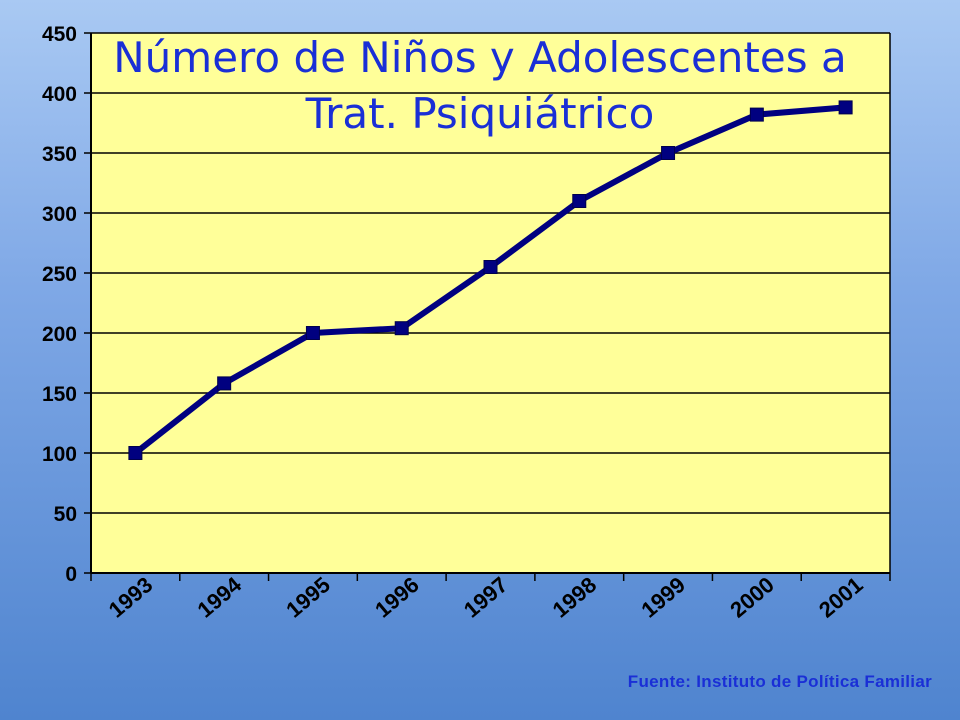 The width and height of the screenshot is (960, 720). I want to click on y-tick-label: 250, so click(59, 274).